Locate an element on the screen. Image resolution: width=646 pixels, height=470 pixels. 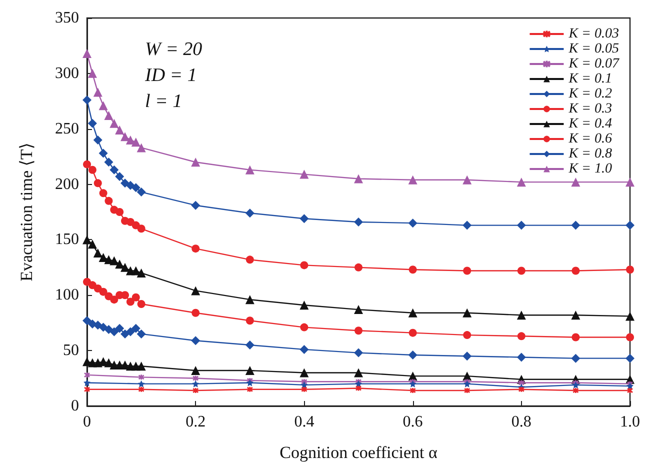
legend-label: K = 0.3 is located at coordinates (590, 109).